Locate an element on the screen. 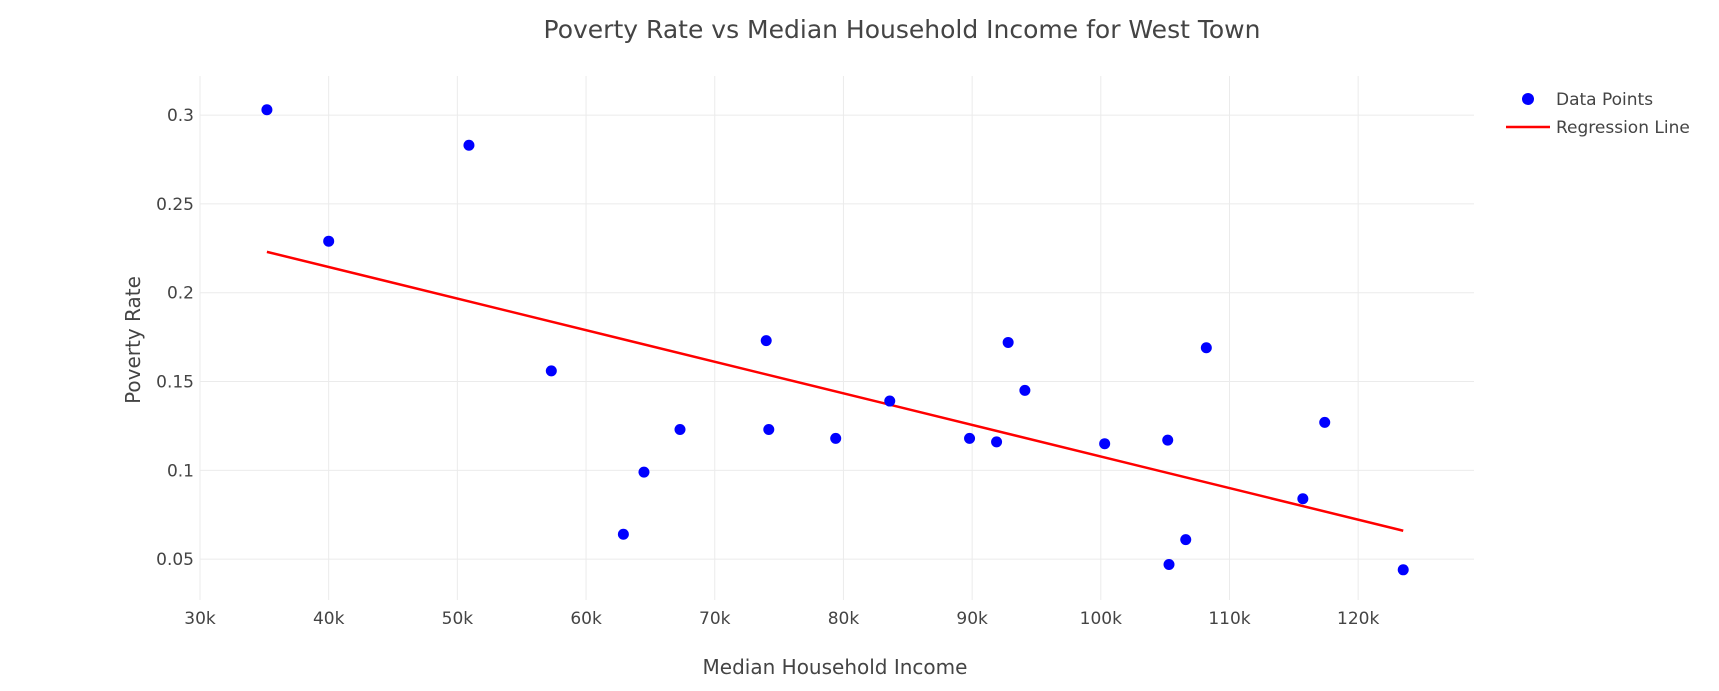  x-tick-label: 70k is located at coordinates (715, 619).